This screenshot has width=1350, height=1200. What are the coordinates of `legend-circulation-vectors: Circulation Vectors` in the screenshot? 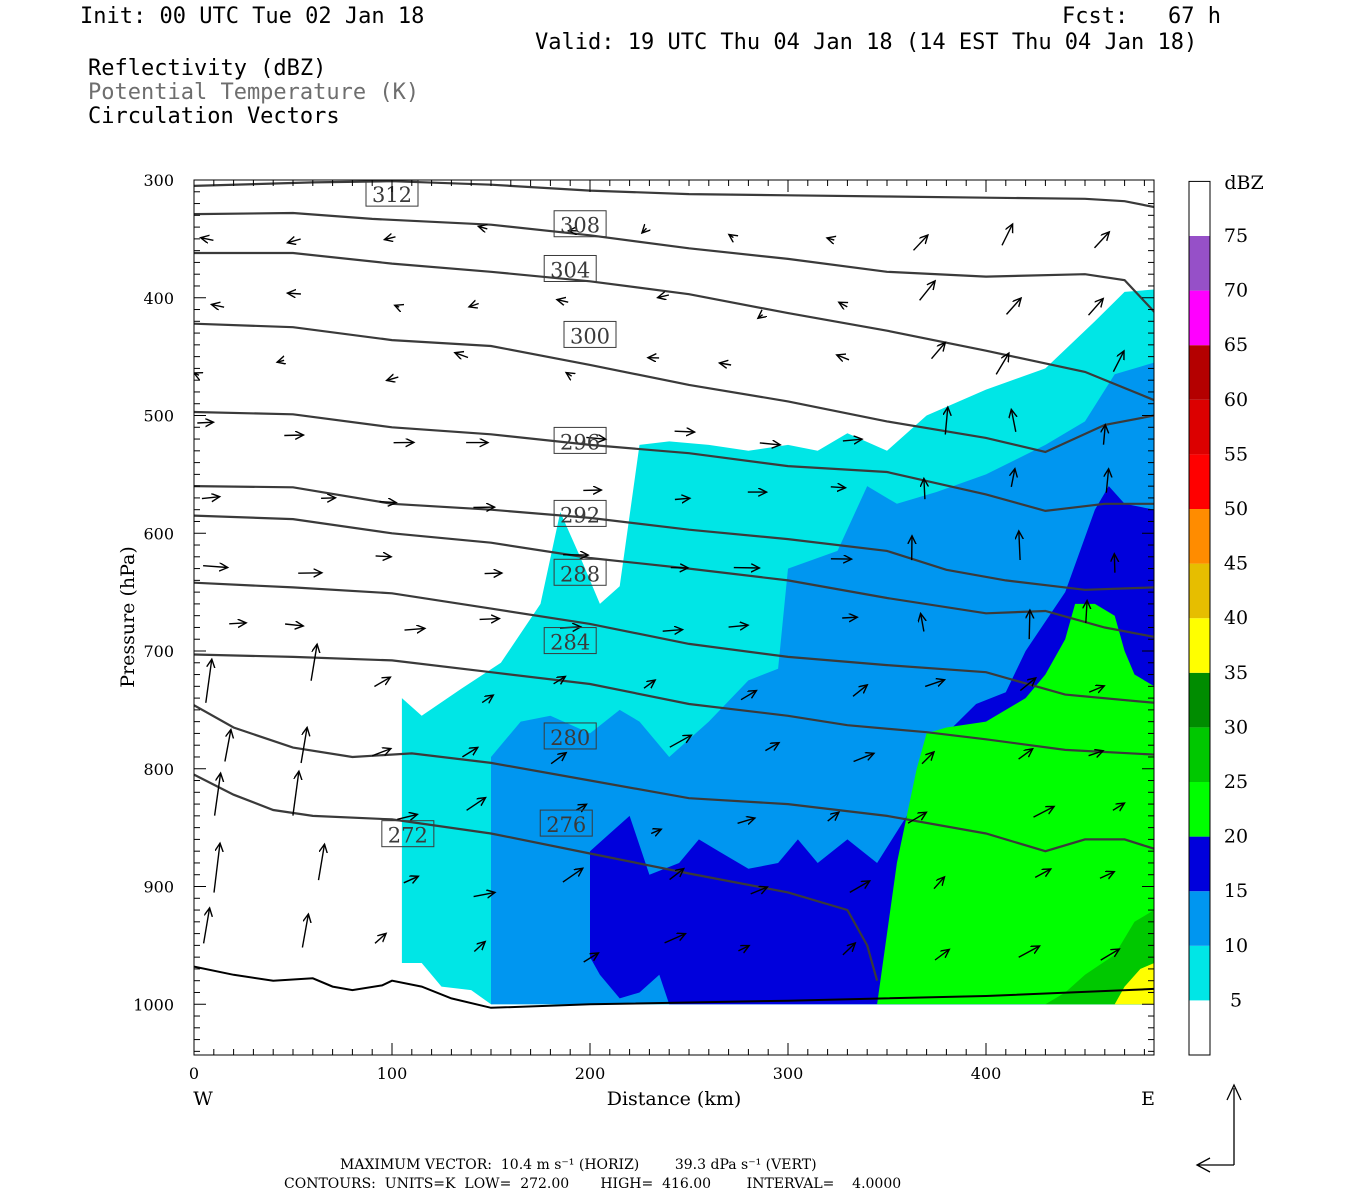 It's located at (214, 116).